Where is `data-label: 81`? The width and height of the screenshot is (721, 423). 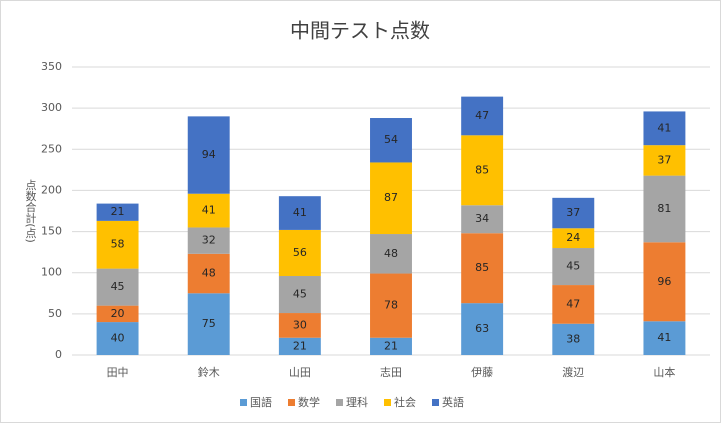 data-label: 81 is located at coordinates (664, 208).